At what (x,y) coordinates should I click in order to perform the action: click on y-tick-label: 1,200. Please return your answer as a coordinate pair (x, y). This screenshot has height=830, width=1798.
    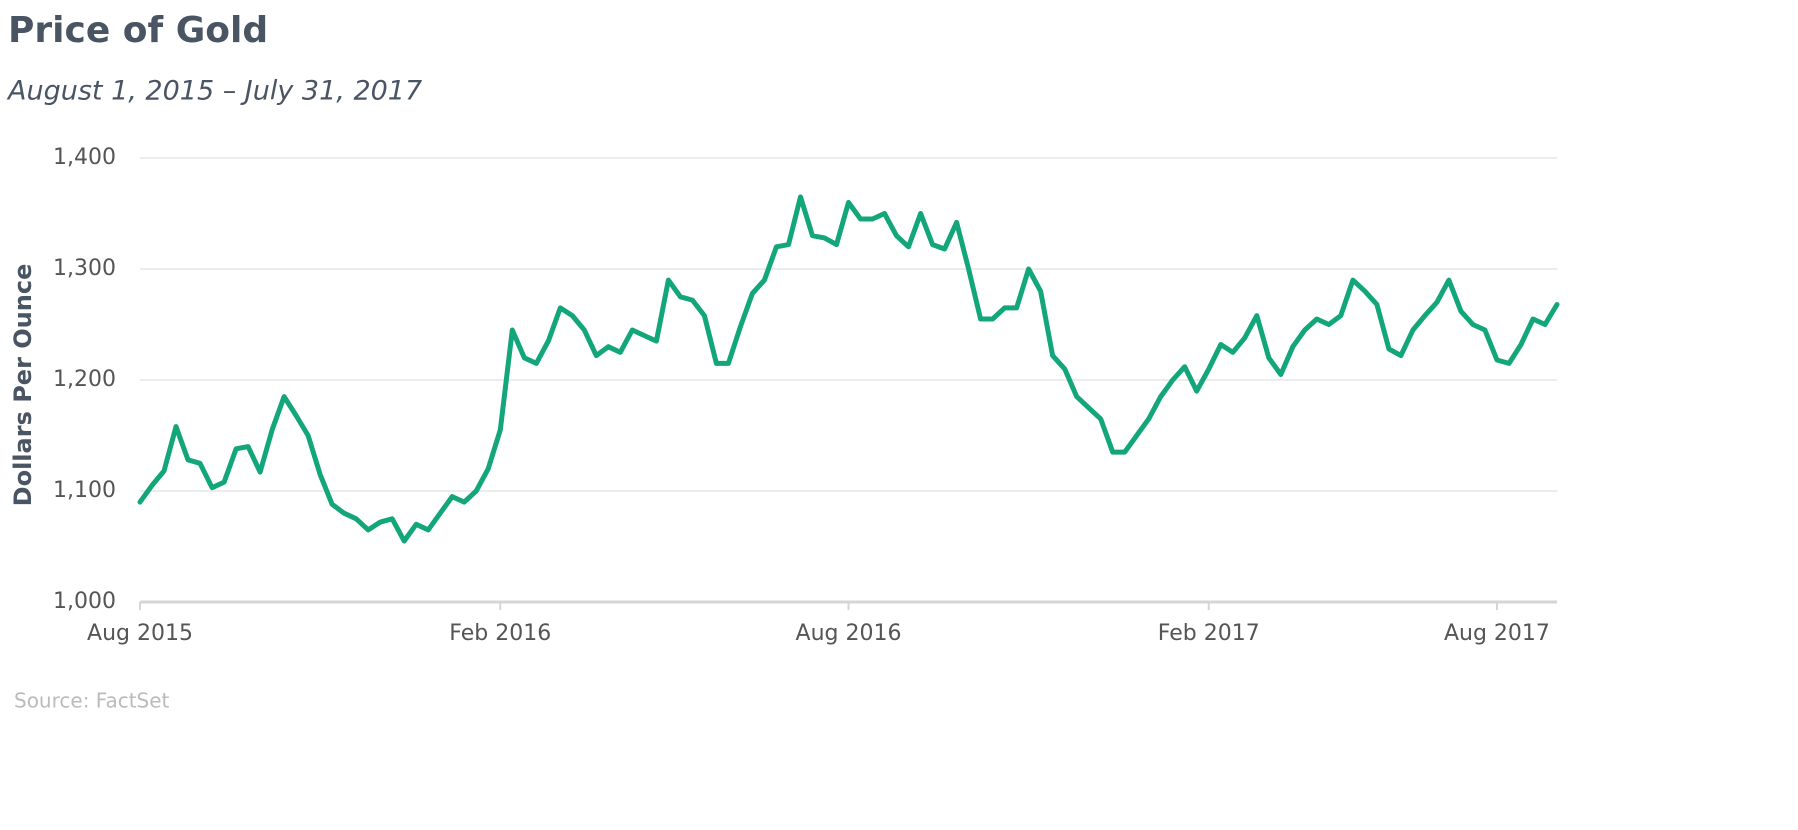
    Looking at the image, I should click on (84, 379).